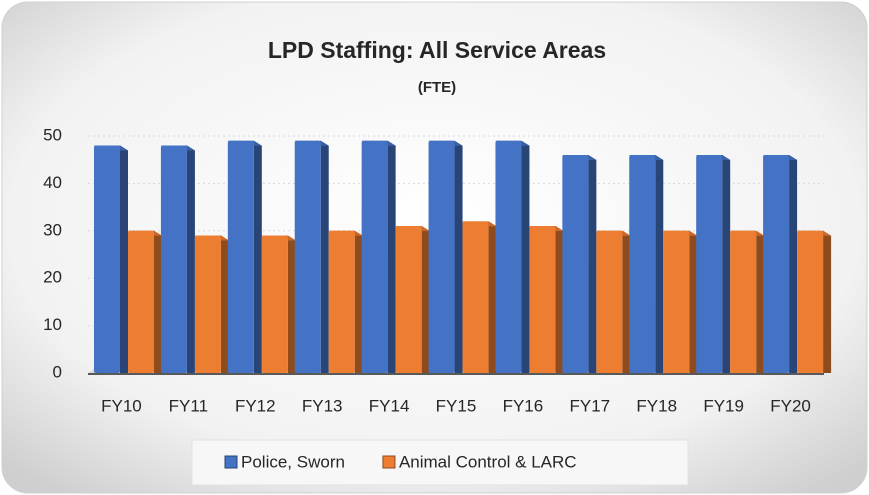 Image resolution: width=869 pixels, height=495 pixels. What do you see at coordinates (52, 229) in the screenshot?
I see `y-tick-label: 30` at bounding box center [52, 229].